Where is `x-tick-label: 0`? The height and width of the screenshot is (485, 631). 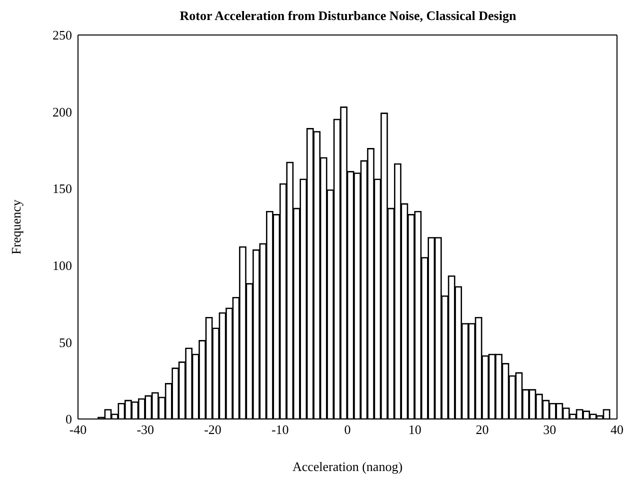 x-tick-label: 0 is located at coordinates (347, 430).